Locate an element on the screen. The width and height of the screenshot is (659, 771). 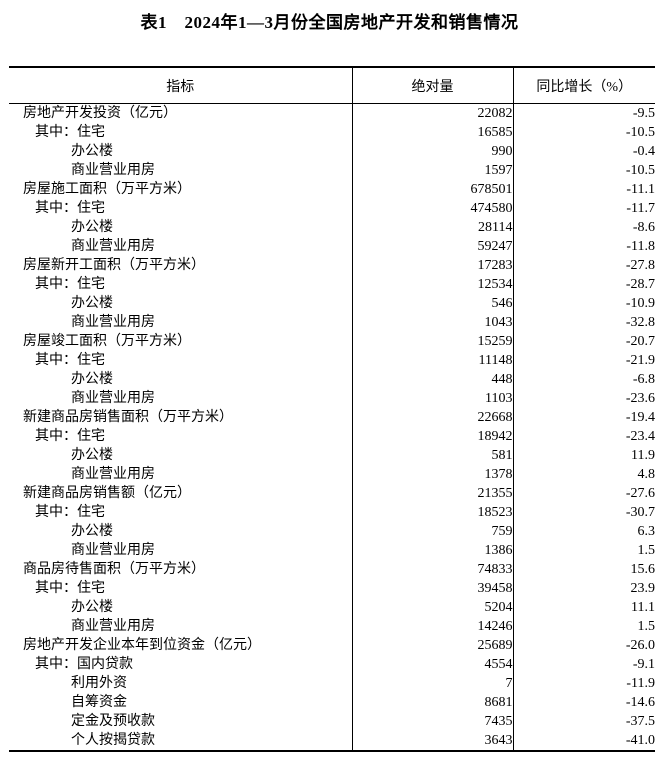
page-title: 表1 2024年1—3月份全国房地产开发和销售情况 is located at coordinates (329, 22).